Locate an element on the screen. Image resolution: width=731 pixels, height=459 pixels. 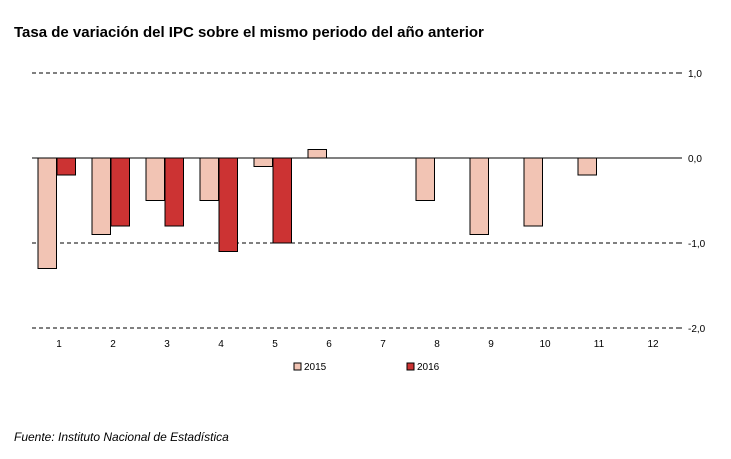
x-tick-label: 10 is located at coordinates (545, 344).